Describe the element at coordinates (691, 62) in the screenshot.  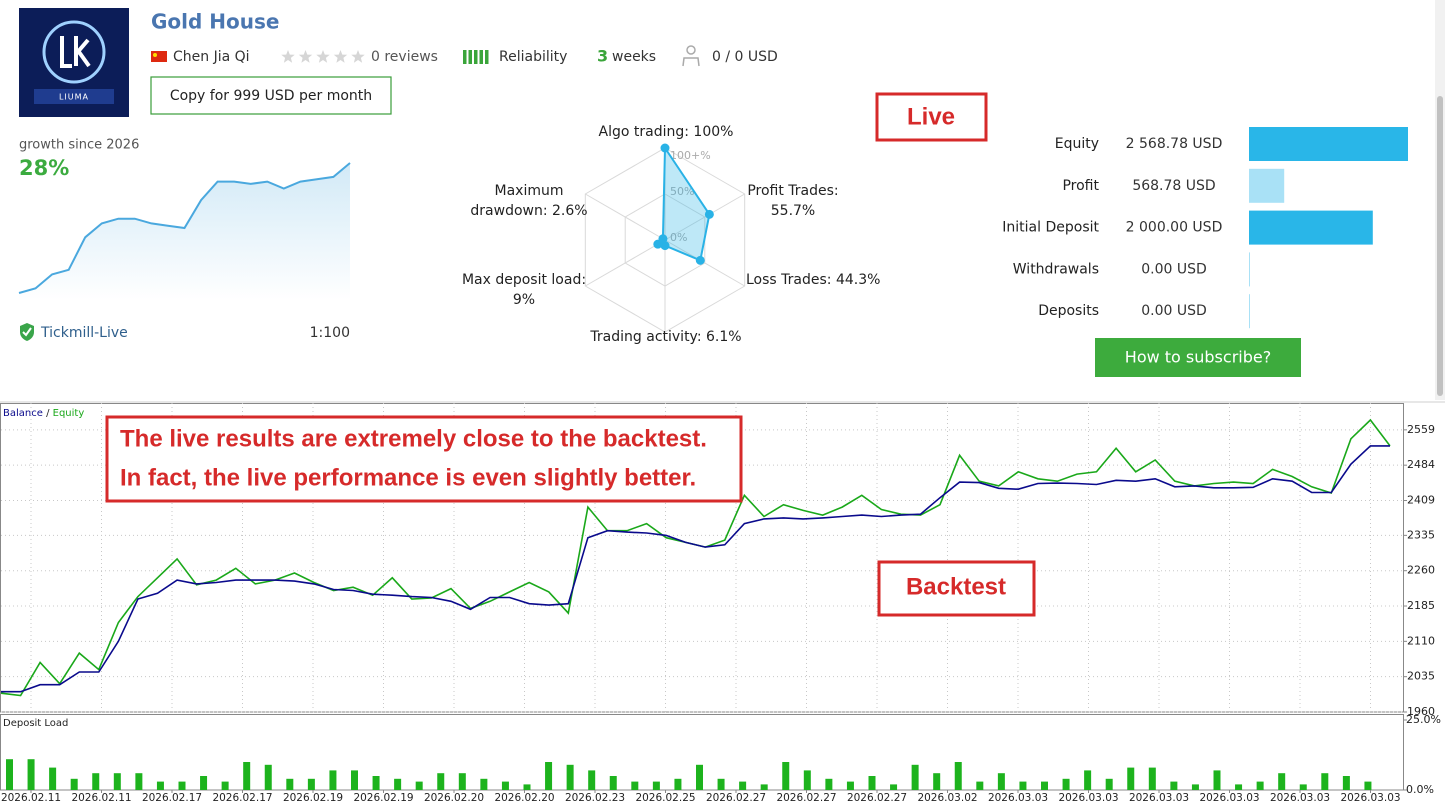
I see `subscribers-icon` at that location.